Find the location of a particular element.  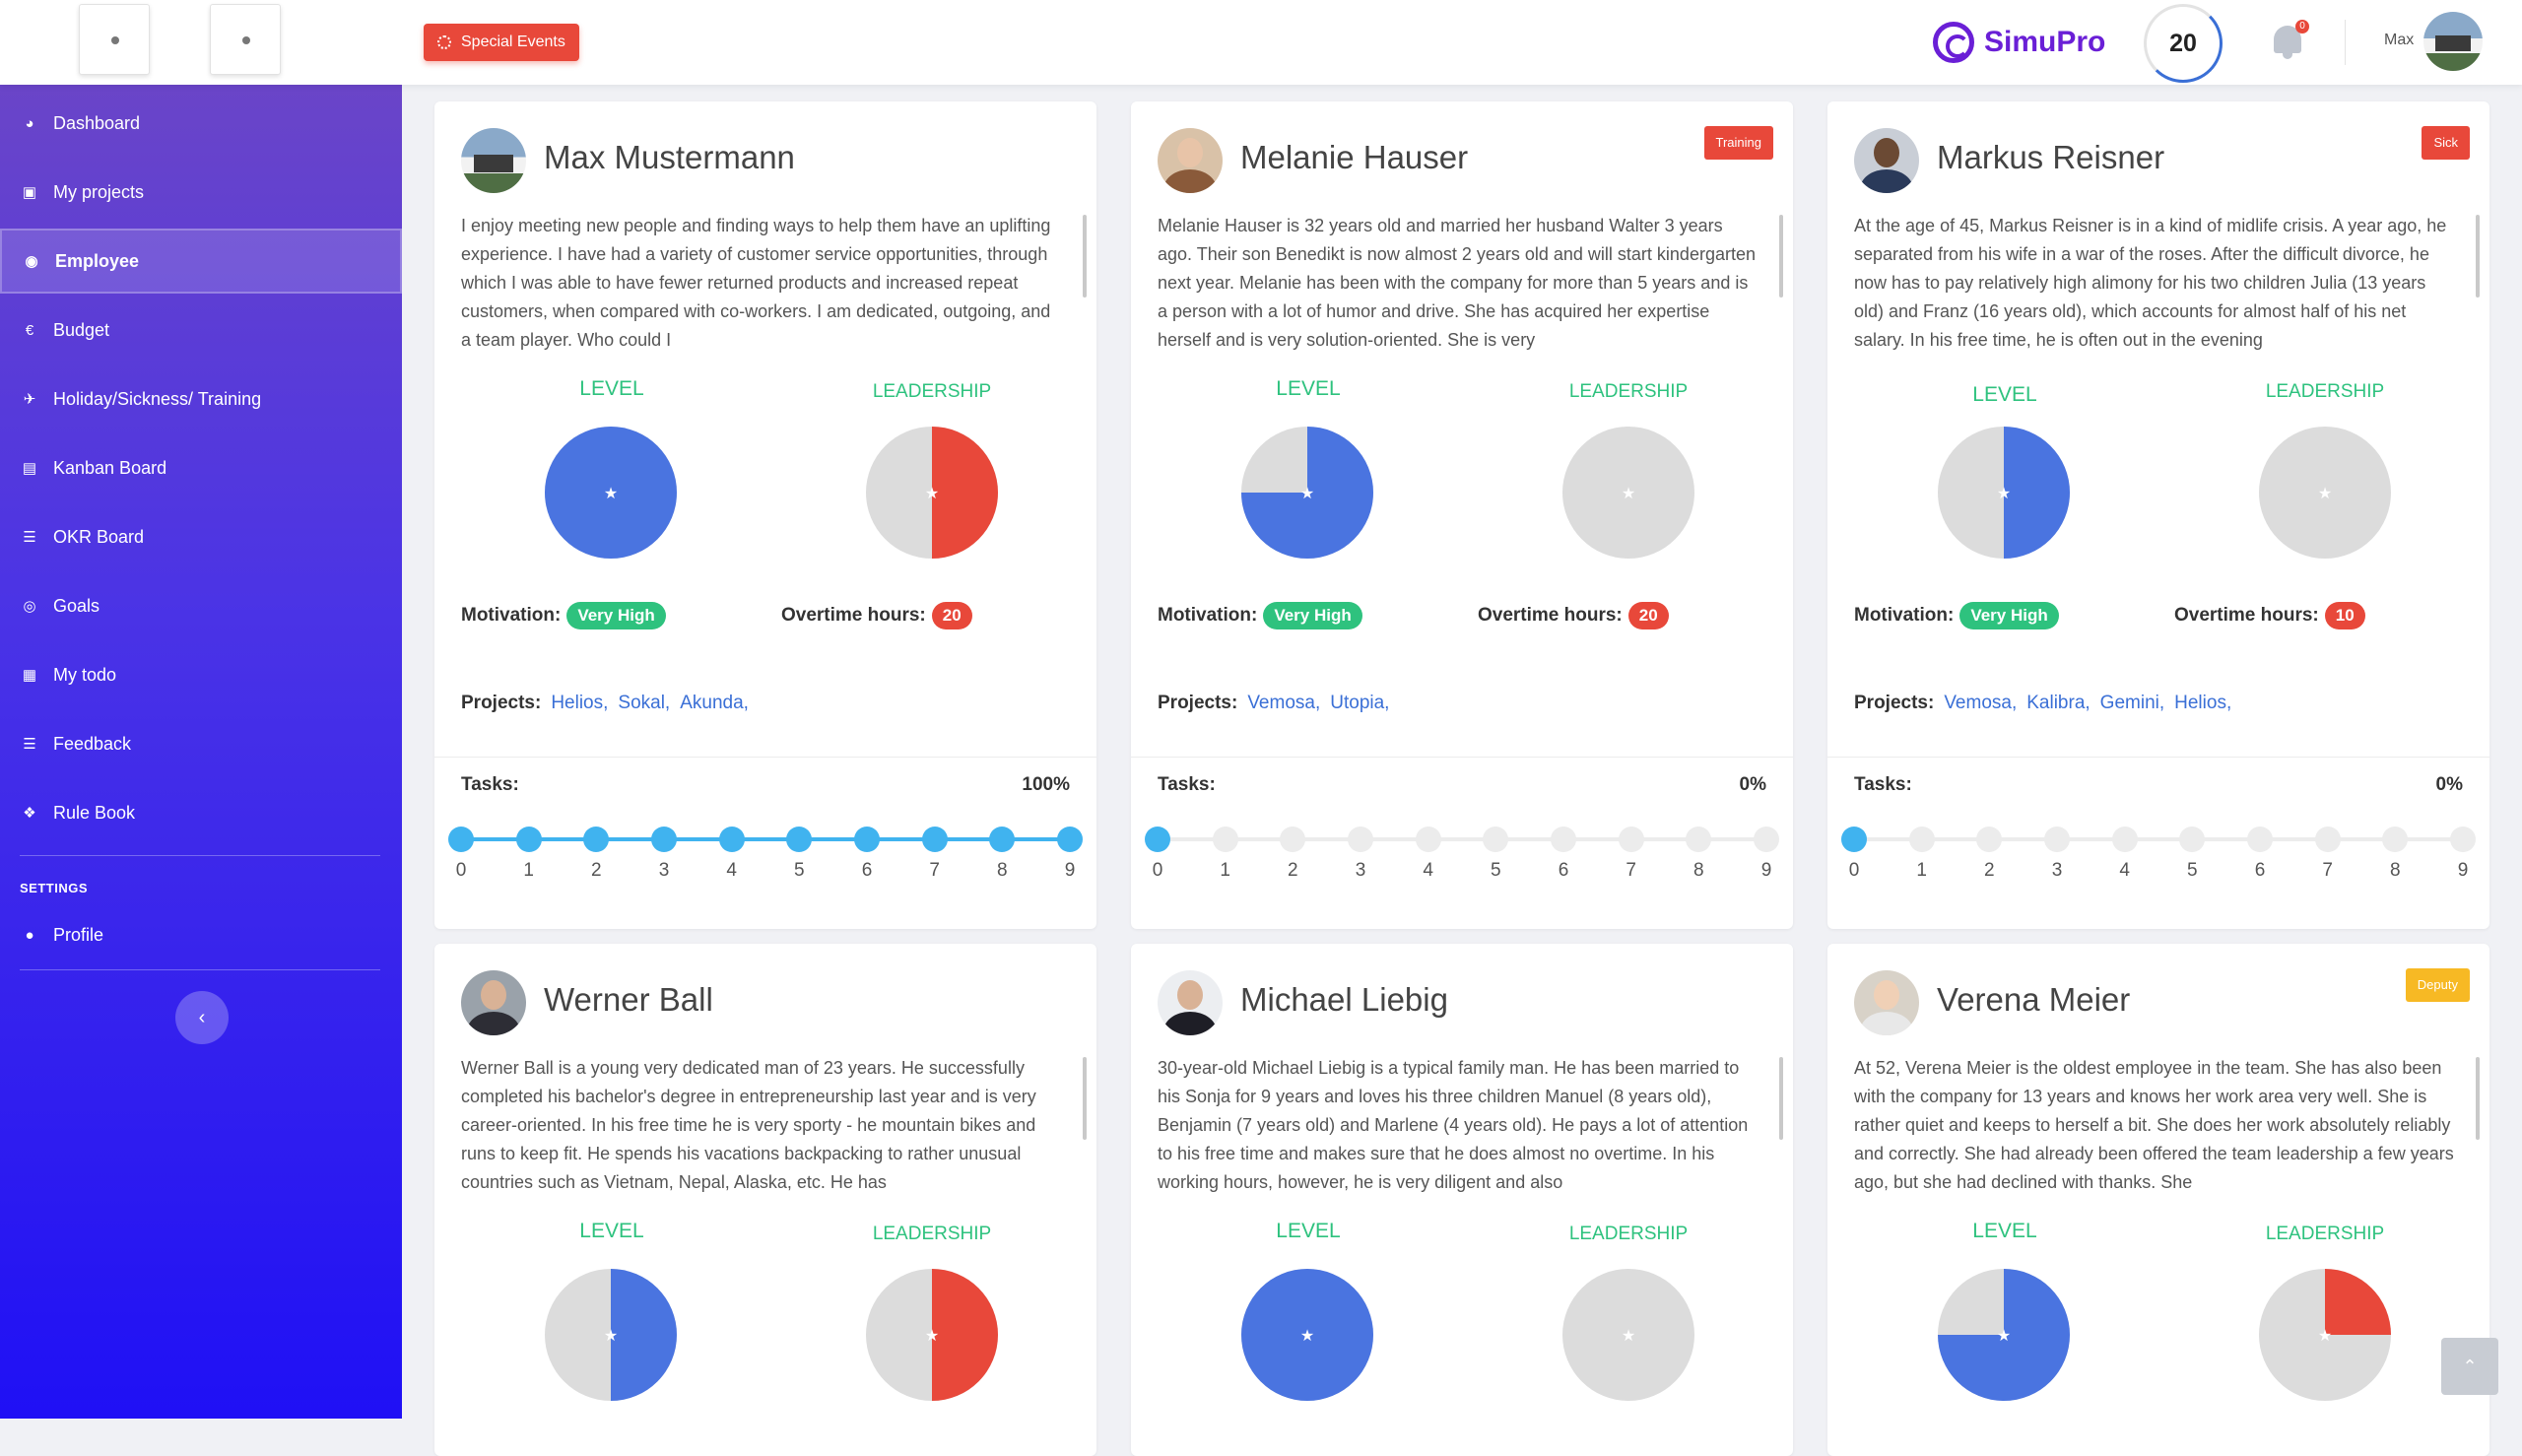

motivation-label: Motivation: is located at coordinates (511, 615).